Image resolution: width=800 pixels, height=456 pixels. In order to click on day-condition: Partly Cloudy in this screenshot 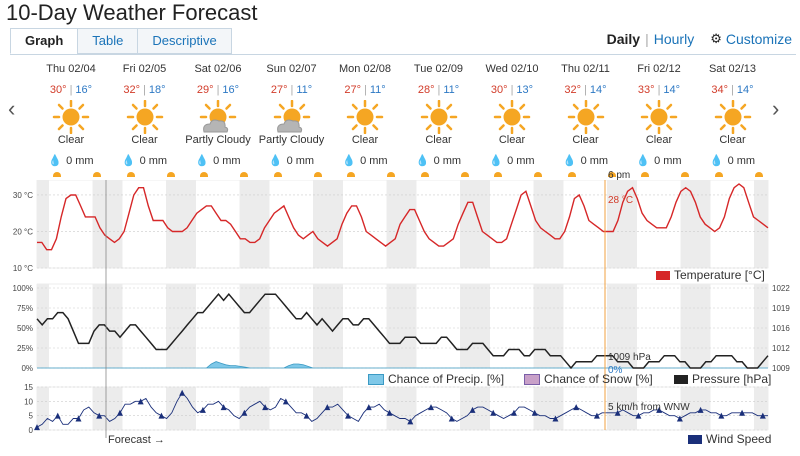, I will do `click(291, 140)`.